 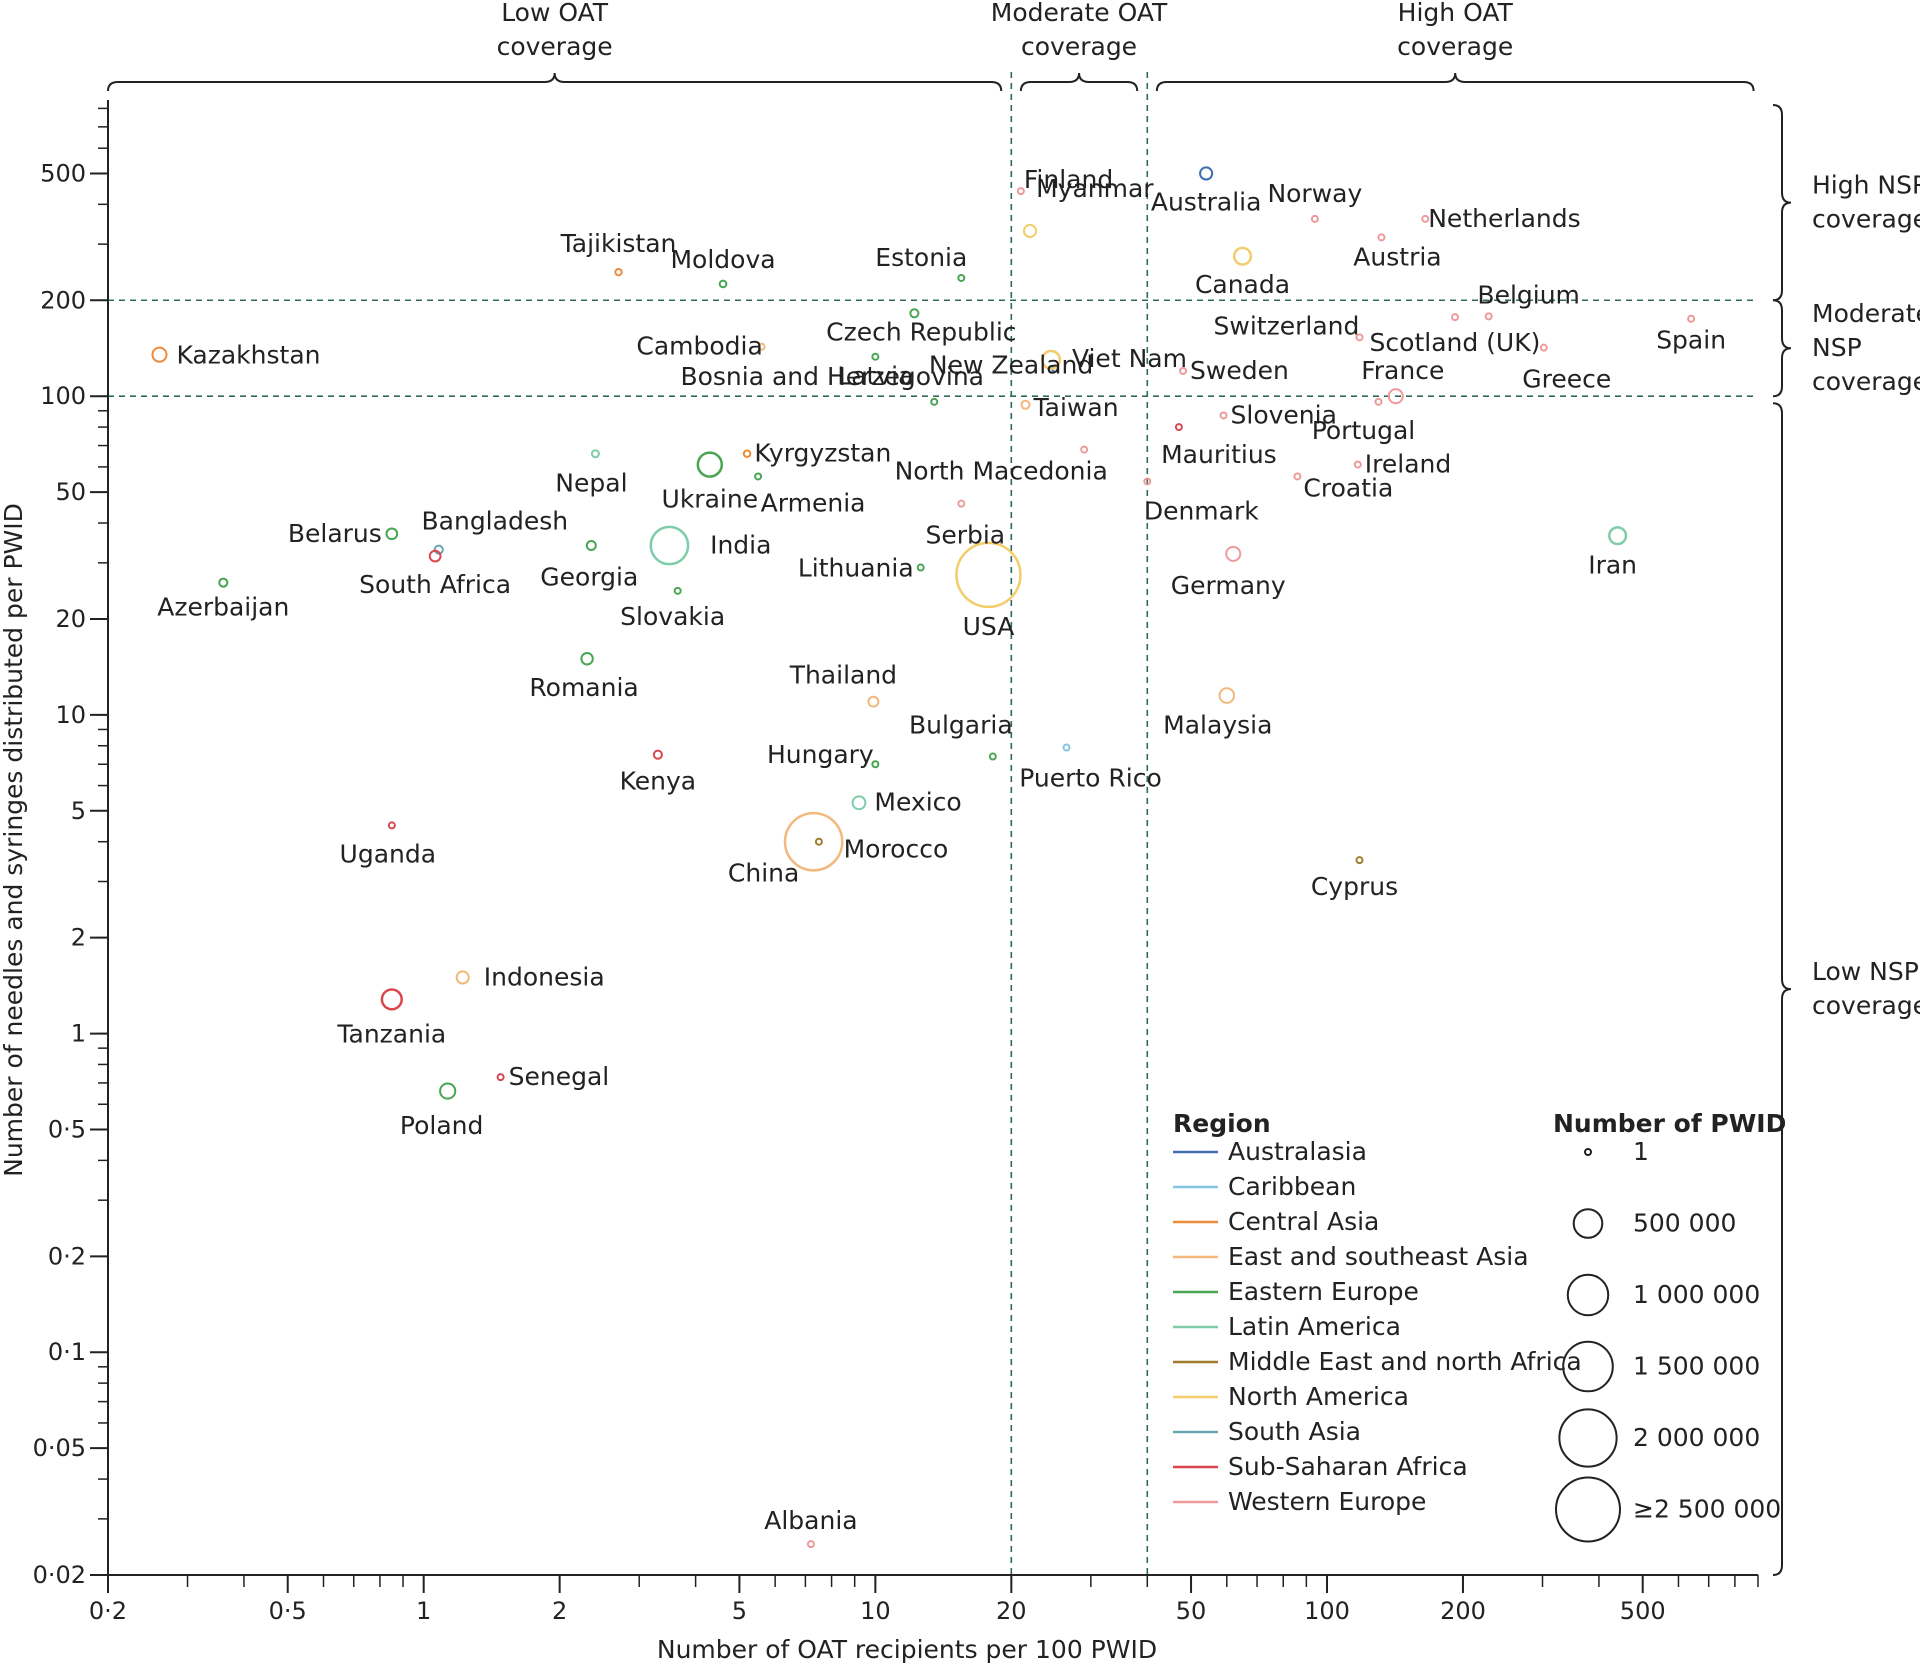 What do you see at coordinates (914, 313) in the screenshot?
I see `point-czech-republic` at bounding box center [914, 313].